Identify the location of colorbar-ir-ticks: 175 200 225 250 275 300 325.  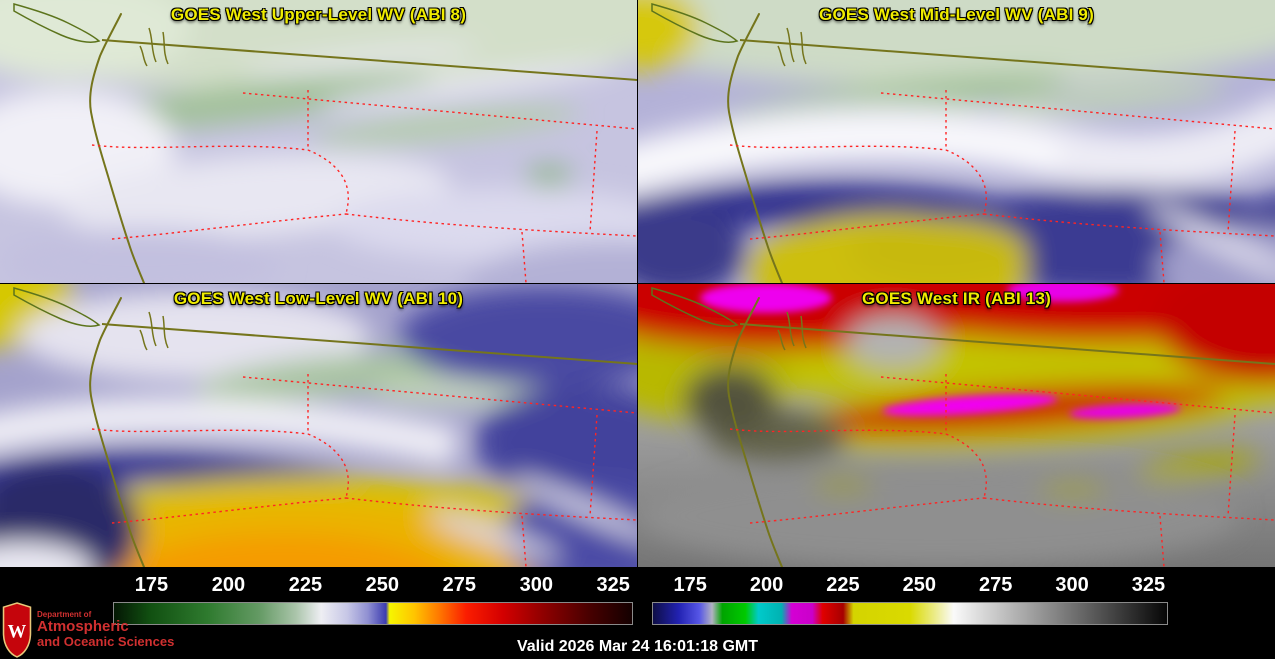
(910, 587).